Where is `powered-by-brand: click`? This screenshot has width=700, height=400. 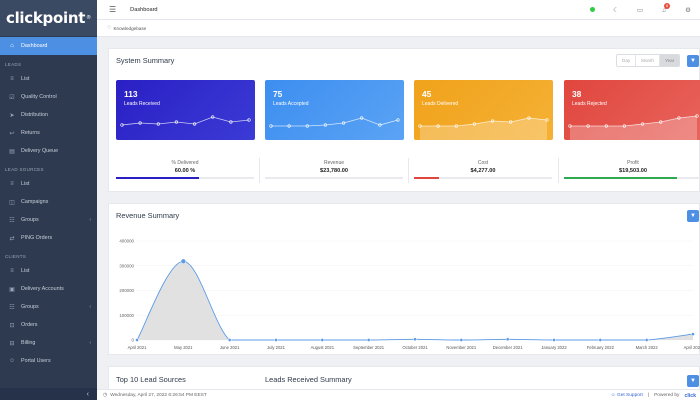
powered-by-brand: click is located at coordinates (690, 395).